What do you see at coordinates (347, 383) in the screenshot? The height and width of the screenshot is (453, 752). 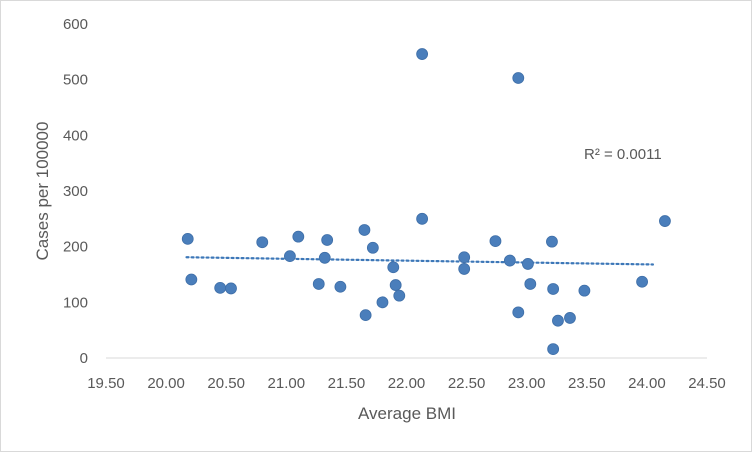 I see `x-tick-label: 21.50` at bounding box center [347, 383].